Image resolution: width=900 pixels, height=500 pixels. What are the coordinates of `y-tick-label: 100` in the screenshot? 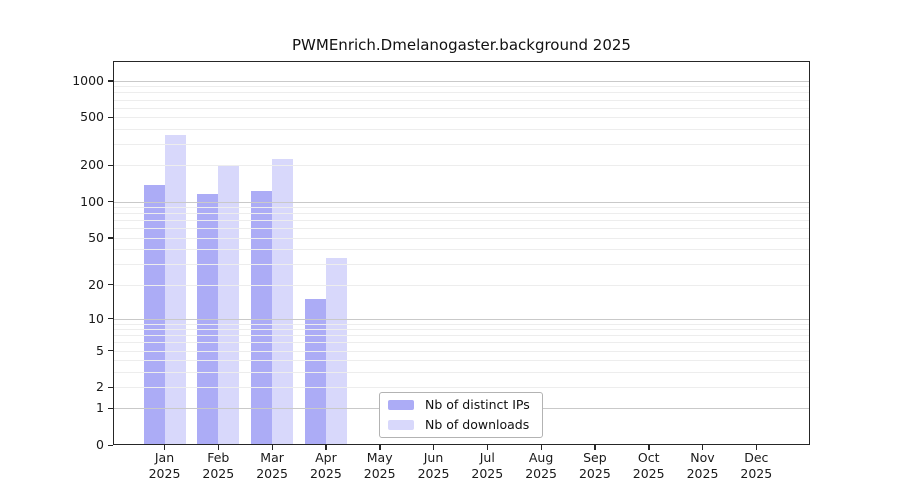 It's located at (92, 201).